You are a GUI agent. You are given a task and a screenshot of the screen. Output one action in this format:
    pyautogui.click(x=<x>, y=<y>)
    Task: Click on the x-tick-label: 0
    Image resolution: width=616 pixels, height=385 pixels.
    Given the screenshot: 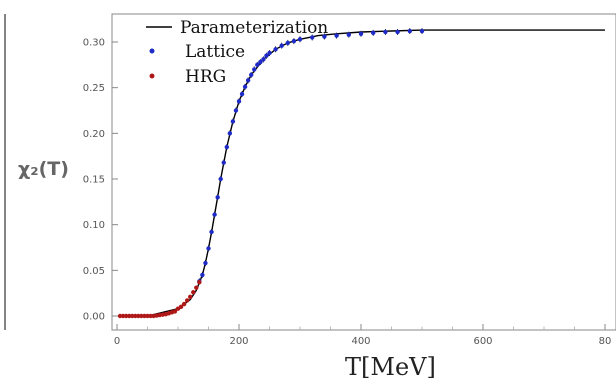 What is the action you would take?
    pyautogui.click(x=117, y=341)
    